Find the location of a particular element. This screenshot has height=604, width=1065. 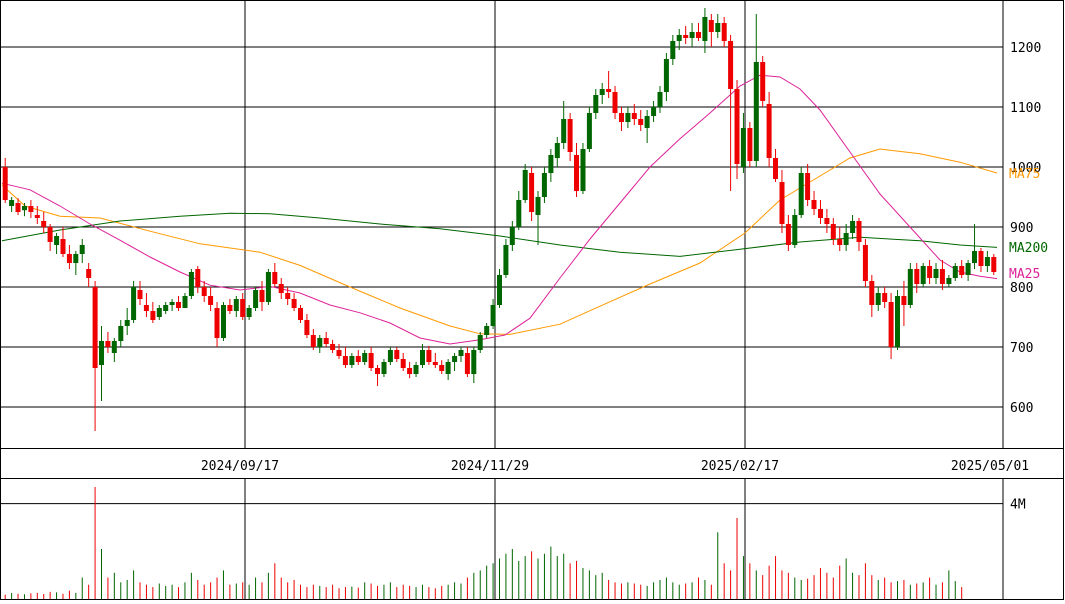

moving-average-labels: MA75 MA200 MA25 is located at coordinates (1028, 224).